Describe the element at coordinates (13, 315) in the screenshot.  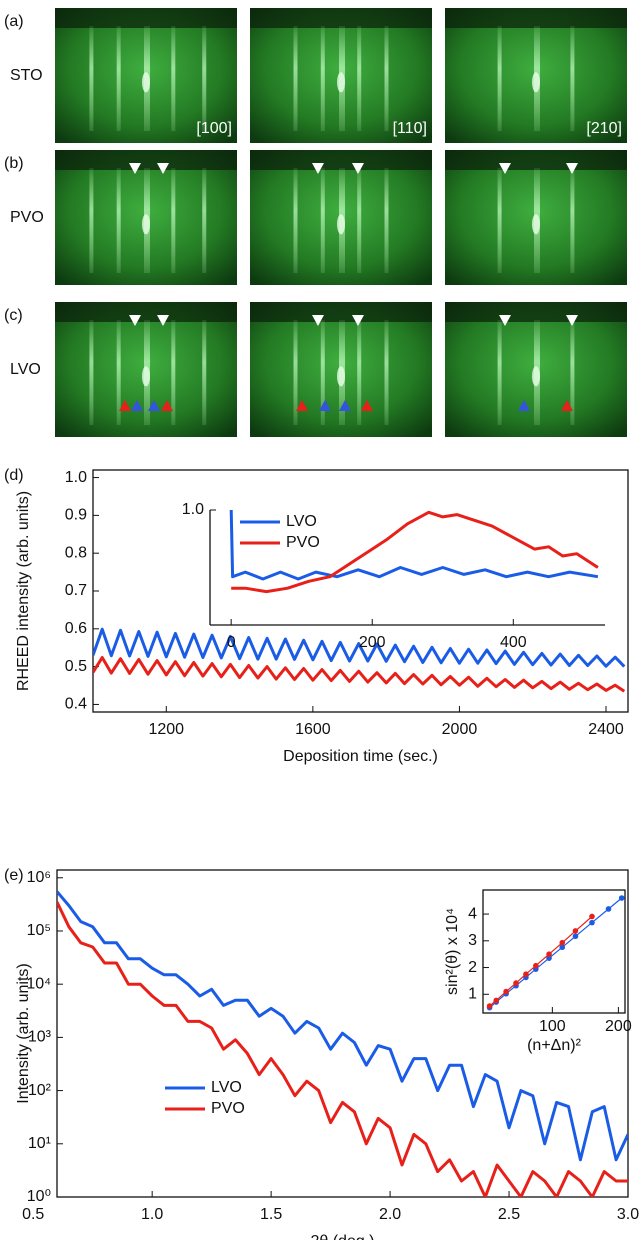
I see `panel-label: (c)` at that location.